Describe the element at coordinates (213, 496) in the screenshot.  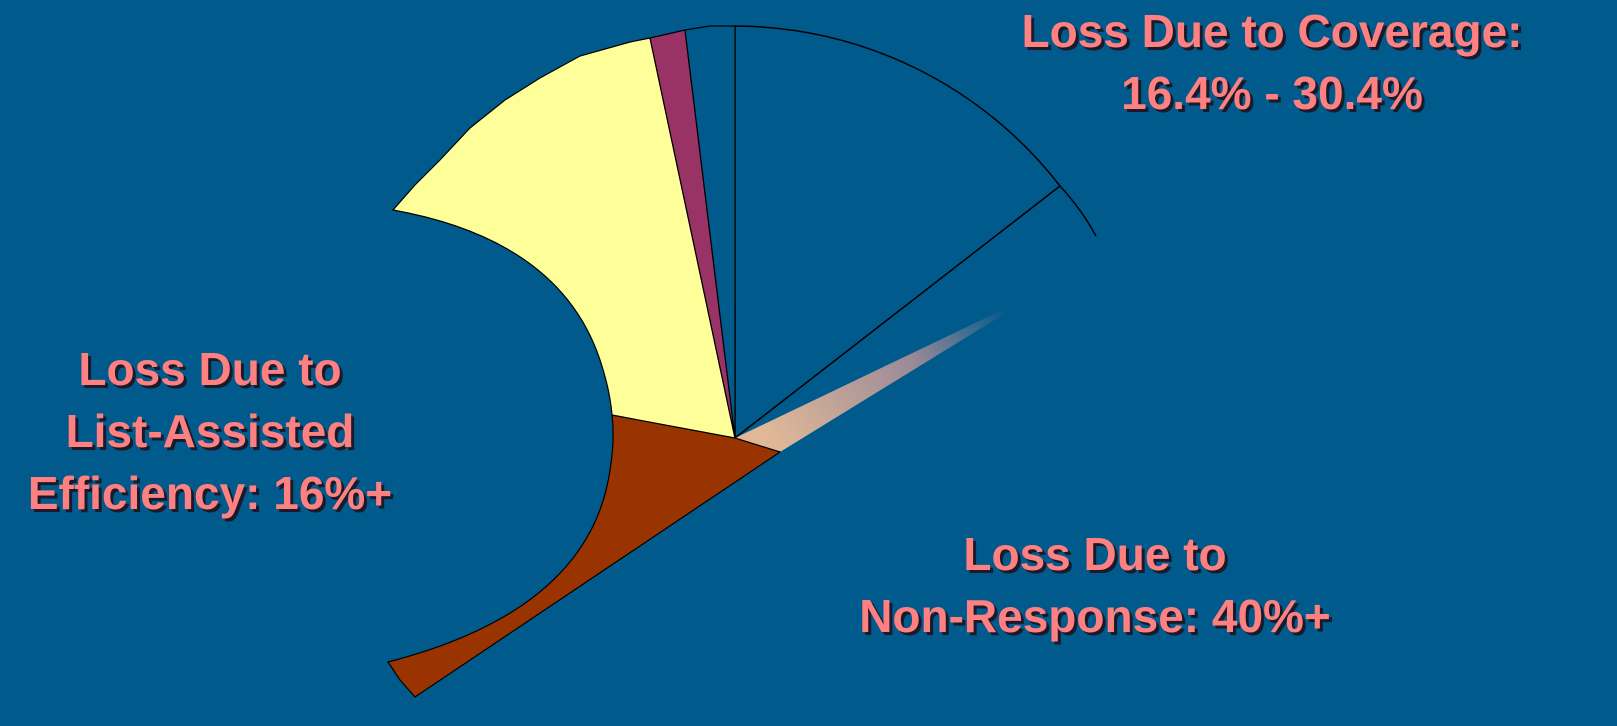
I see `label-shadow: Efficiency: 16%+` at that location.